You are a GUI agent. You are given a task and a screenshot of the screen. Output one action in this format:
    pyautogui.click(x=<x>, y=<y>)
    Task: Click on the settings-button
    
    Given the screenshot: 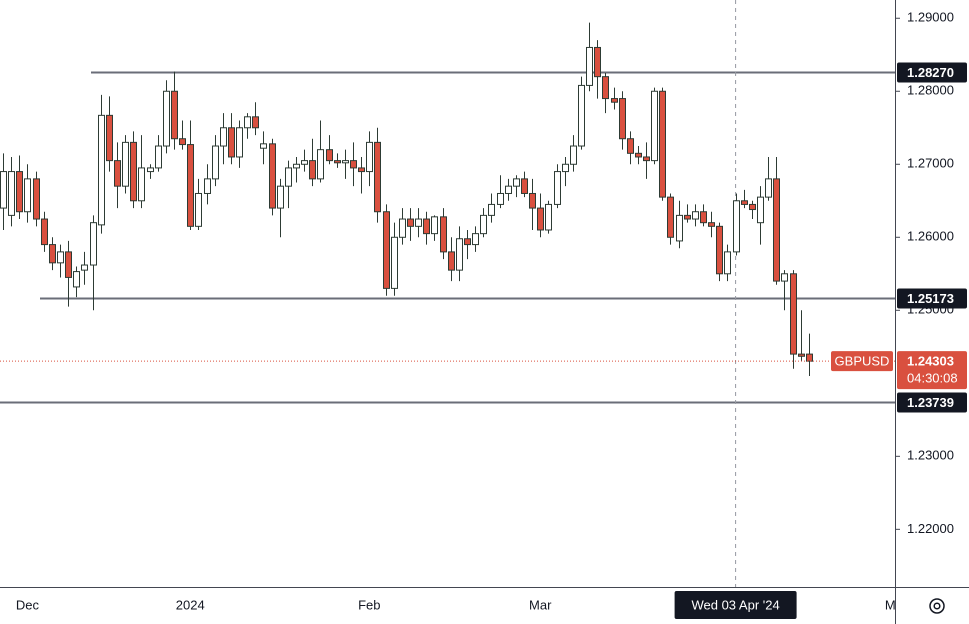 What is the action you would take?
    pyautogui.click(x=937, y=606)
    